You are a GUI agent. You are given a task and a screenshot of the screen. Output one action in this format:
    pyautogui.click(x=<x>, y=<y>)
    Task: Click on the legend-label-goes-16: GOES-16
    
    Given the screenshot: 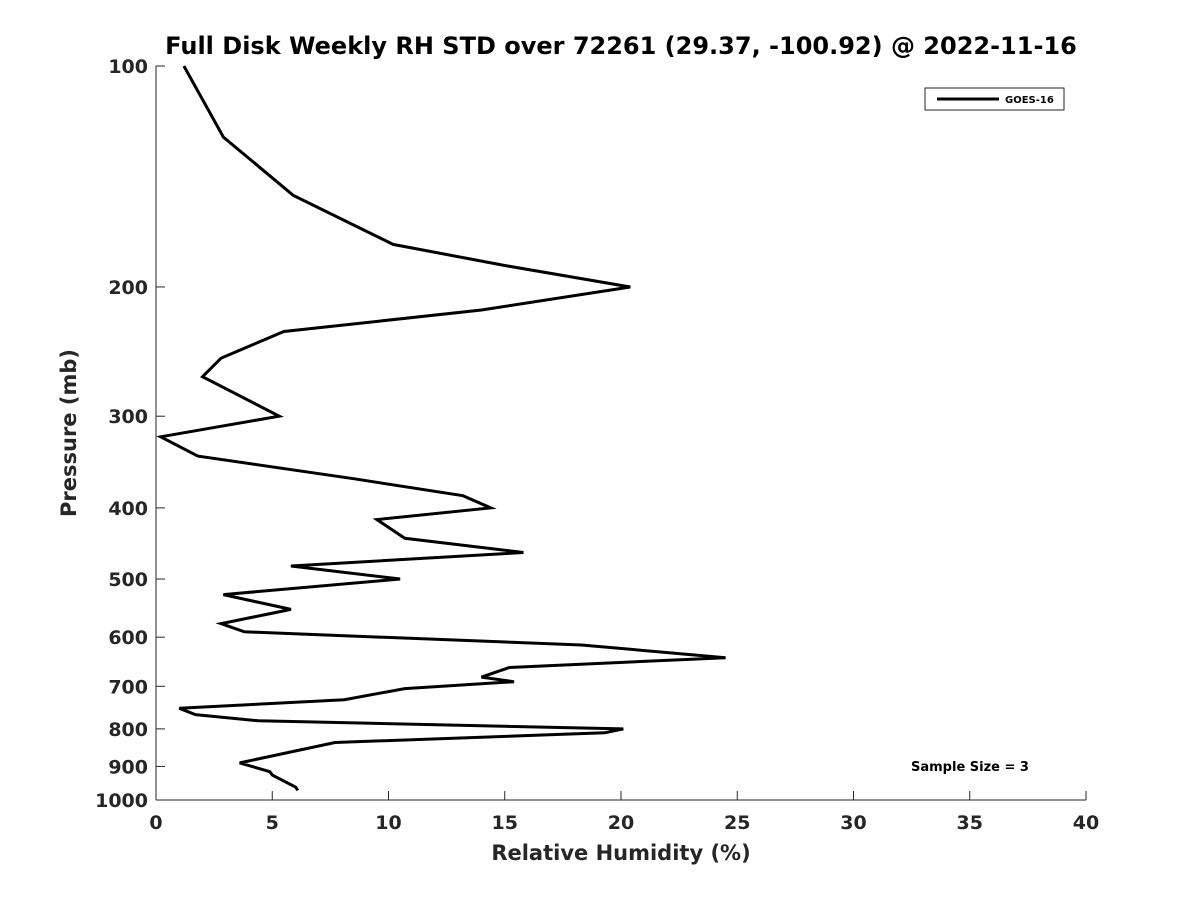 What is the action you would take?
    pyautogui.click(x=1029, y=100)
    